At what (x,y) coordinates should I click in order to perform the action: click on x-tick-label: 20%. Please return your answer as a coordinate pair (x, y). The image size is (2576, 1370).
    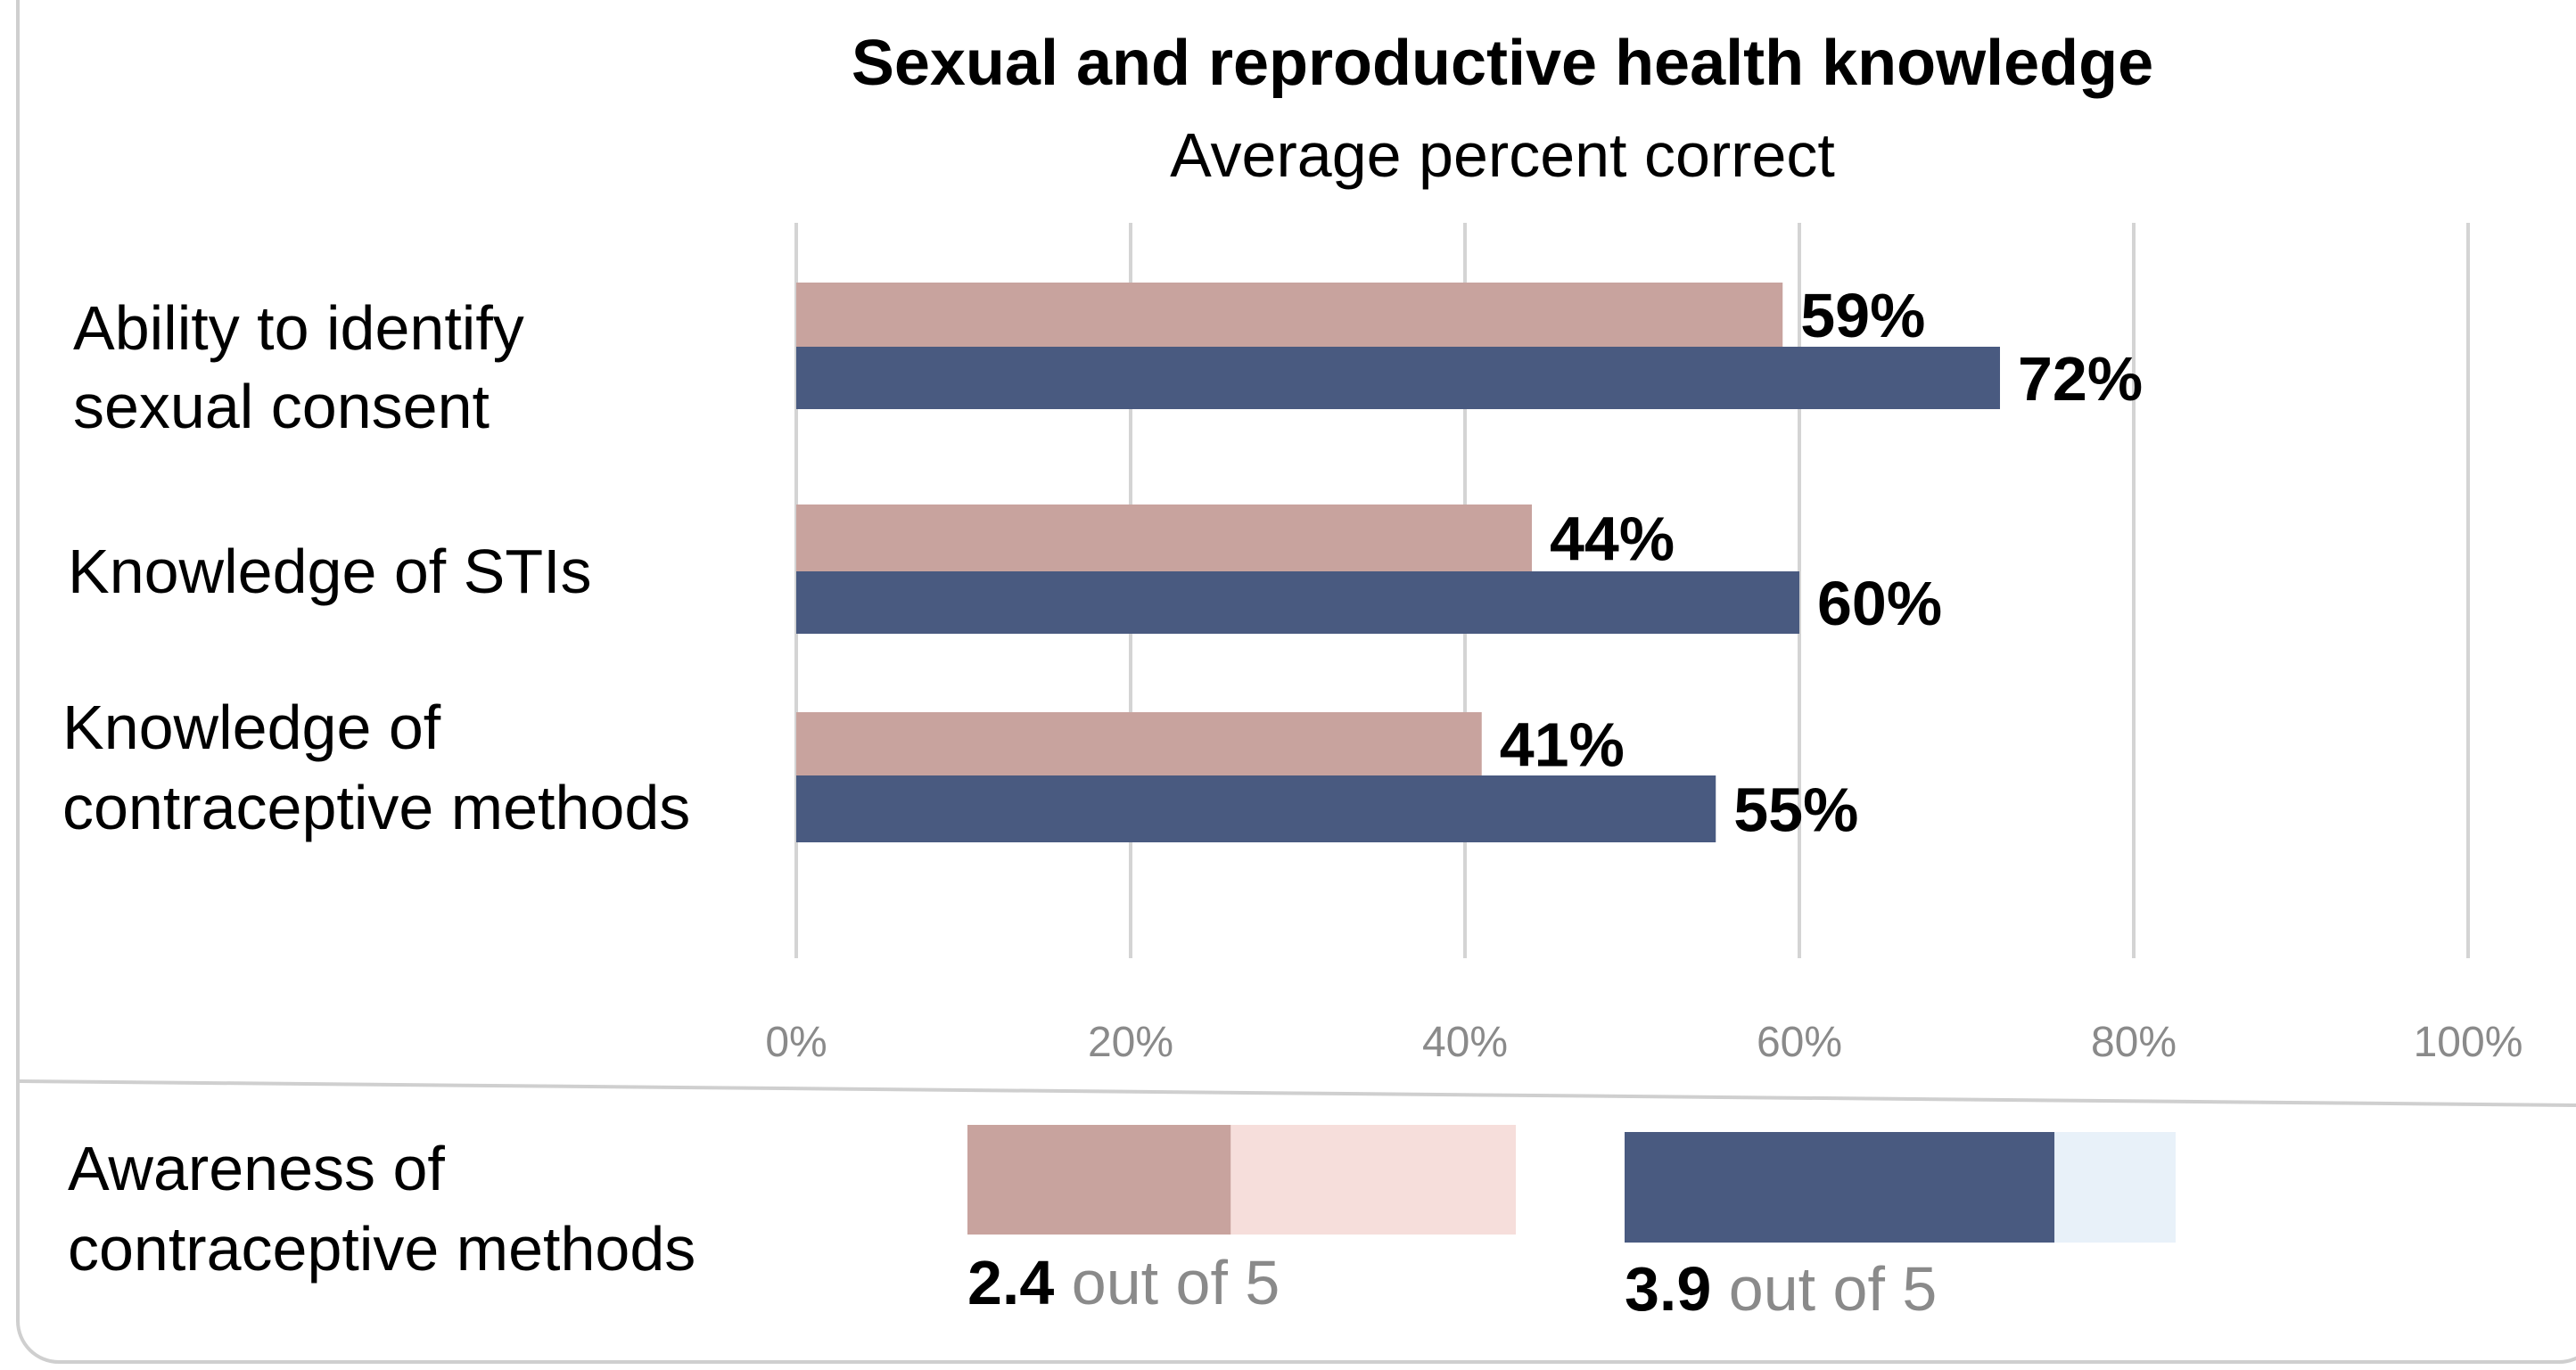
    Looking at the image, I should click on (1130, 1042).